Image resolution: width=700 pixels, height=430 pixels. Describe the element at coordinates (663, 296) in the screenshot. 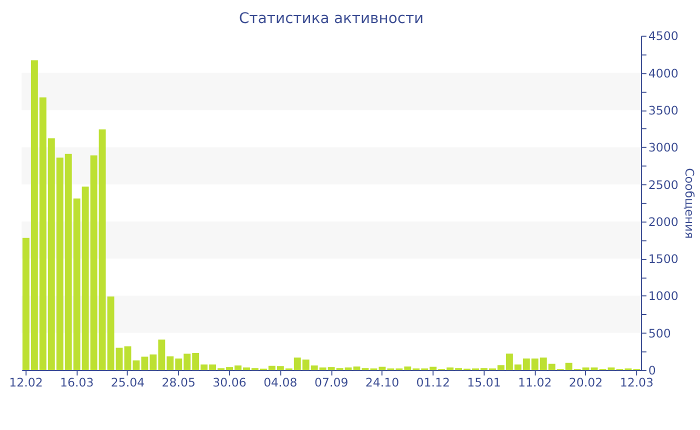

I see `y-tick-label: 1000` at that location.